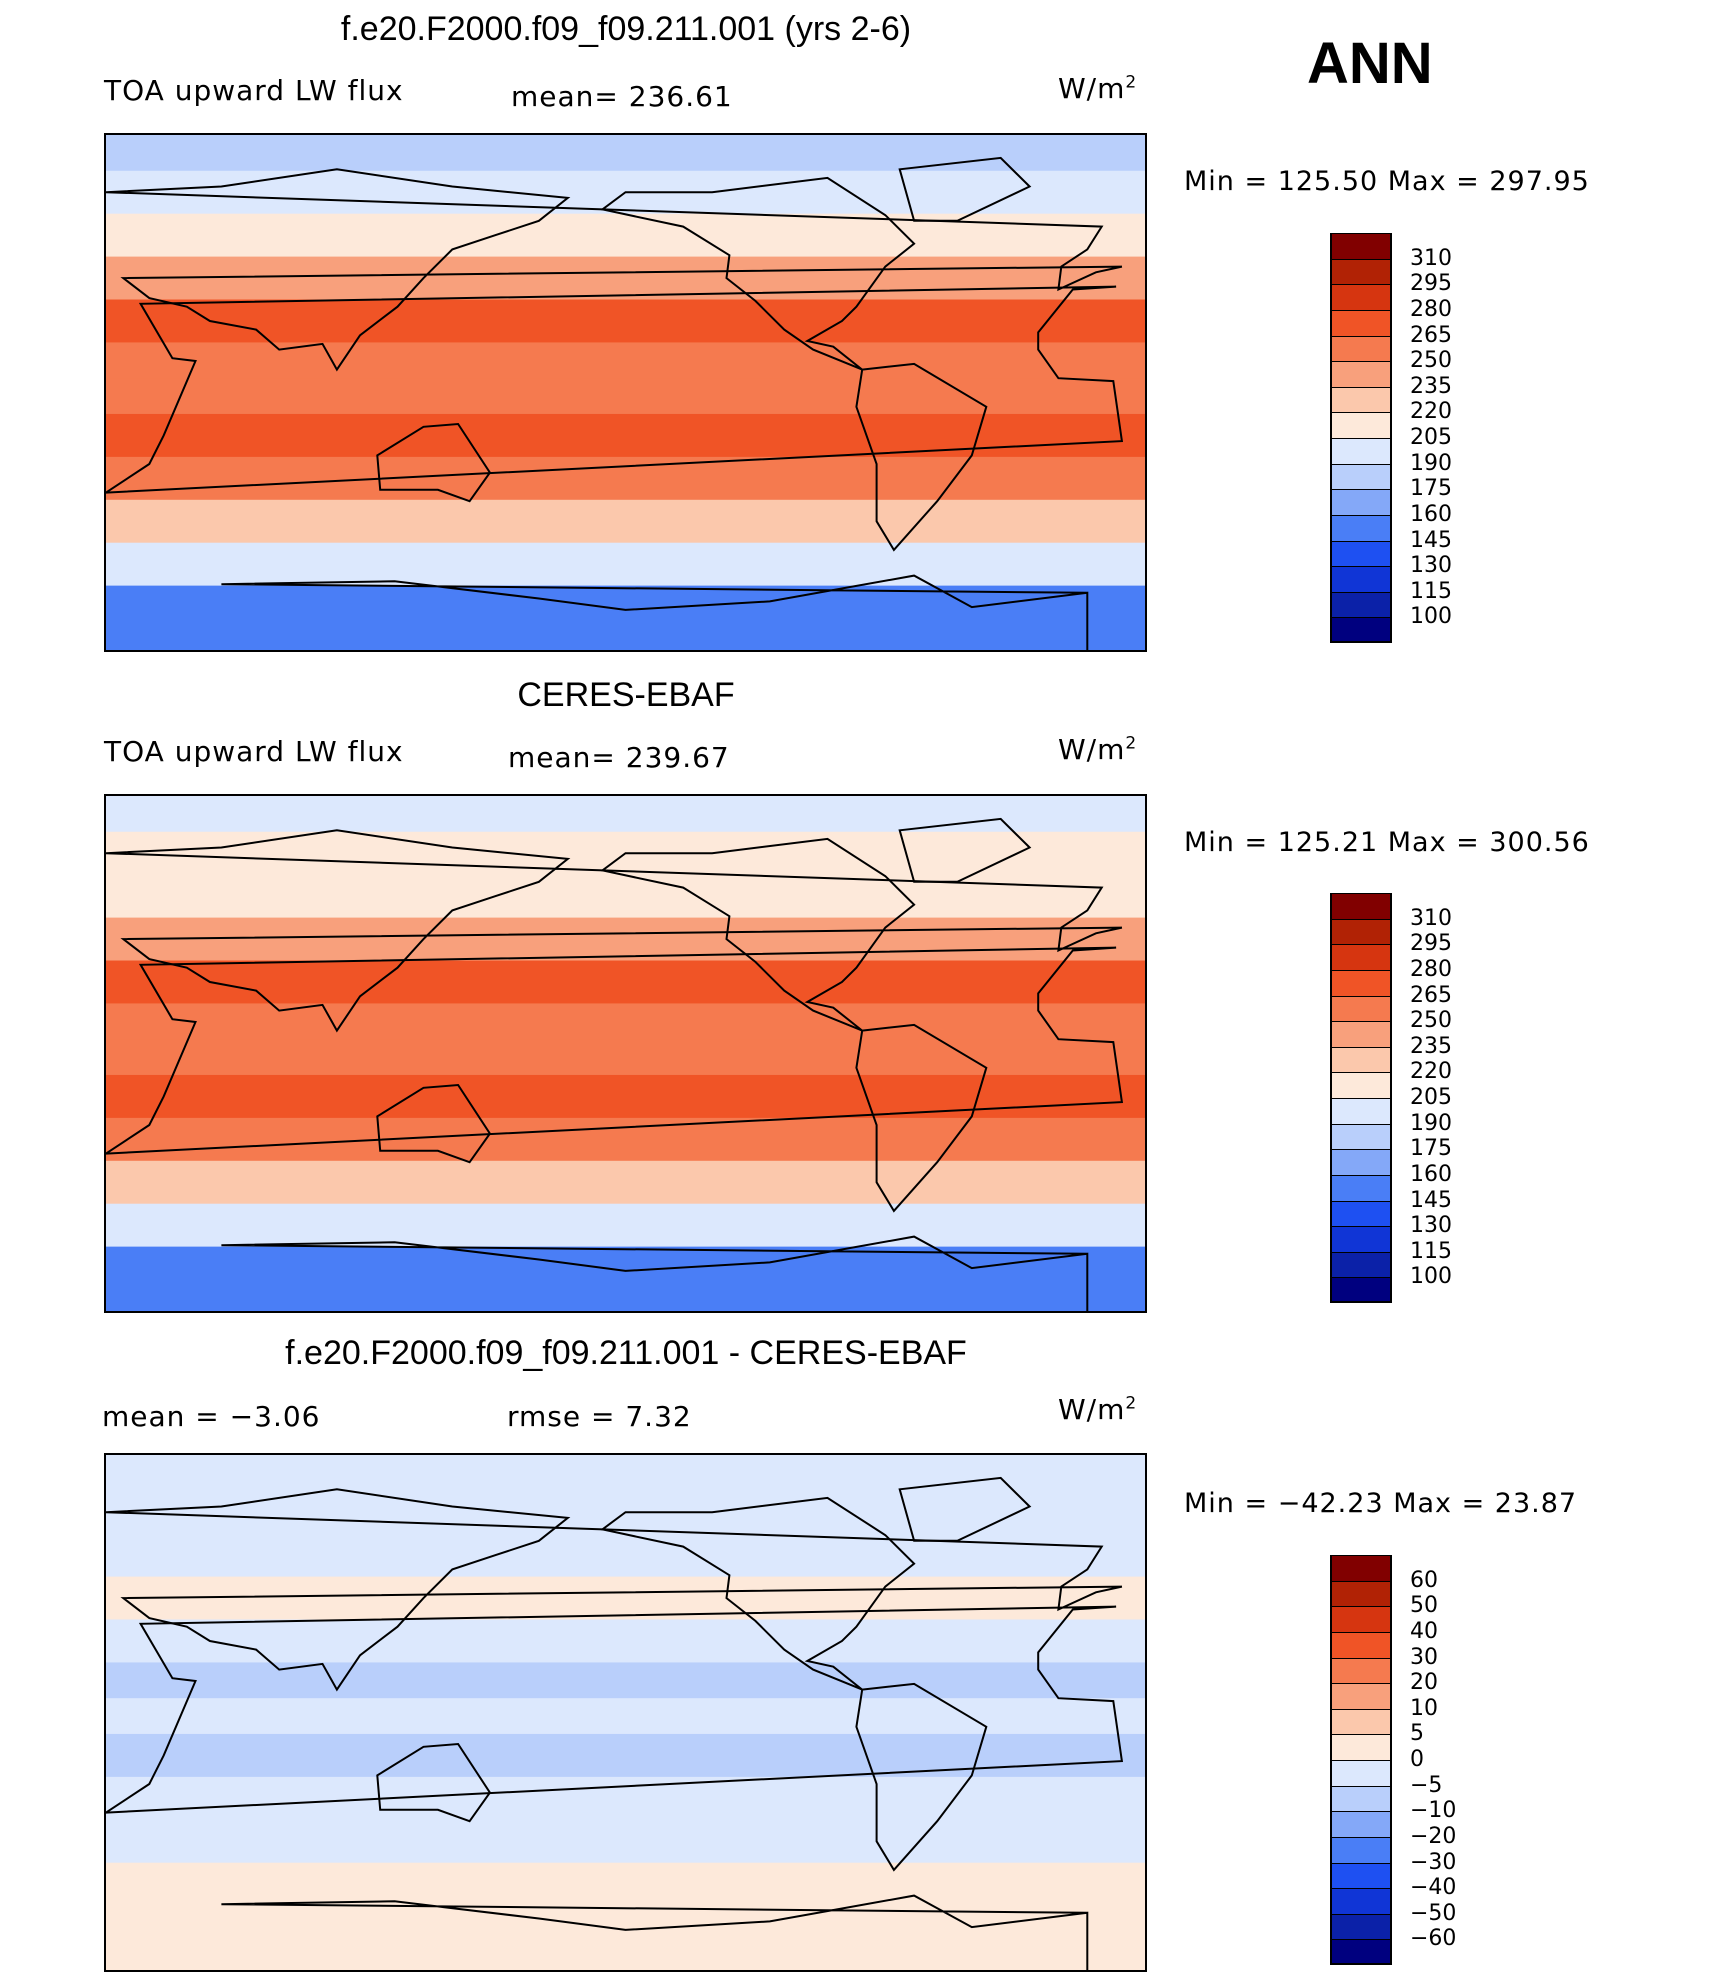  I want to click on panel2-variable-label: TOA upward LW flux, so click(254, 751).